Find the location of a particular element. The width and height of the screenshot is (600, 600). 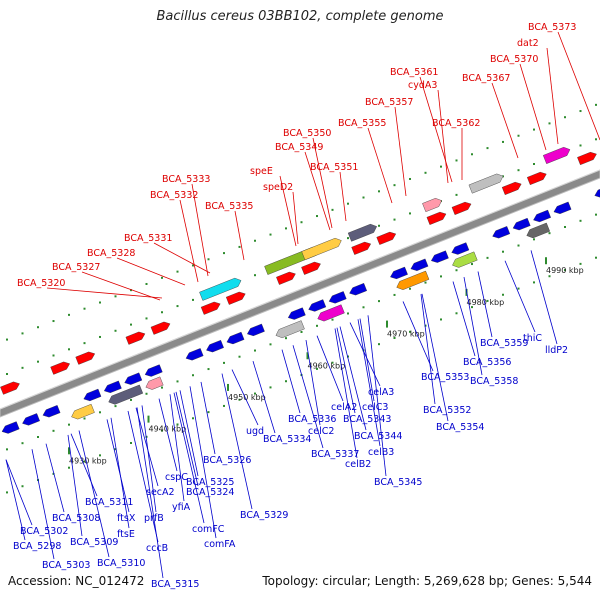

forward-gene-label: BCA_5328 is located at coordinates (111, 253).